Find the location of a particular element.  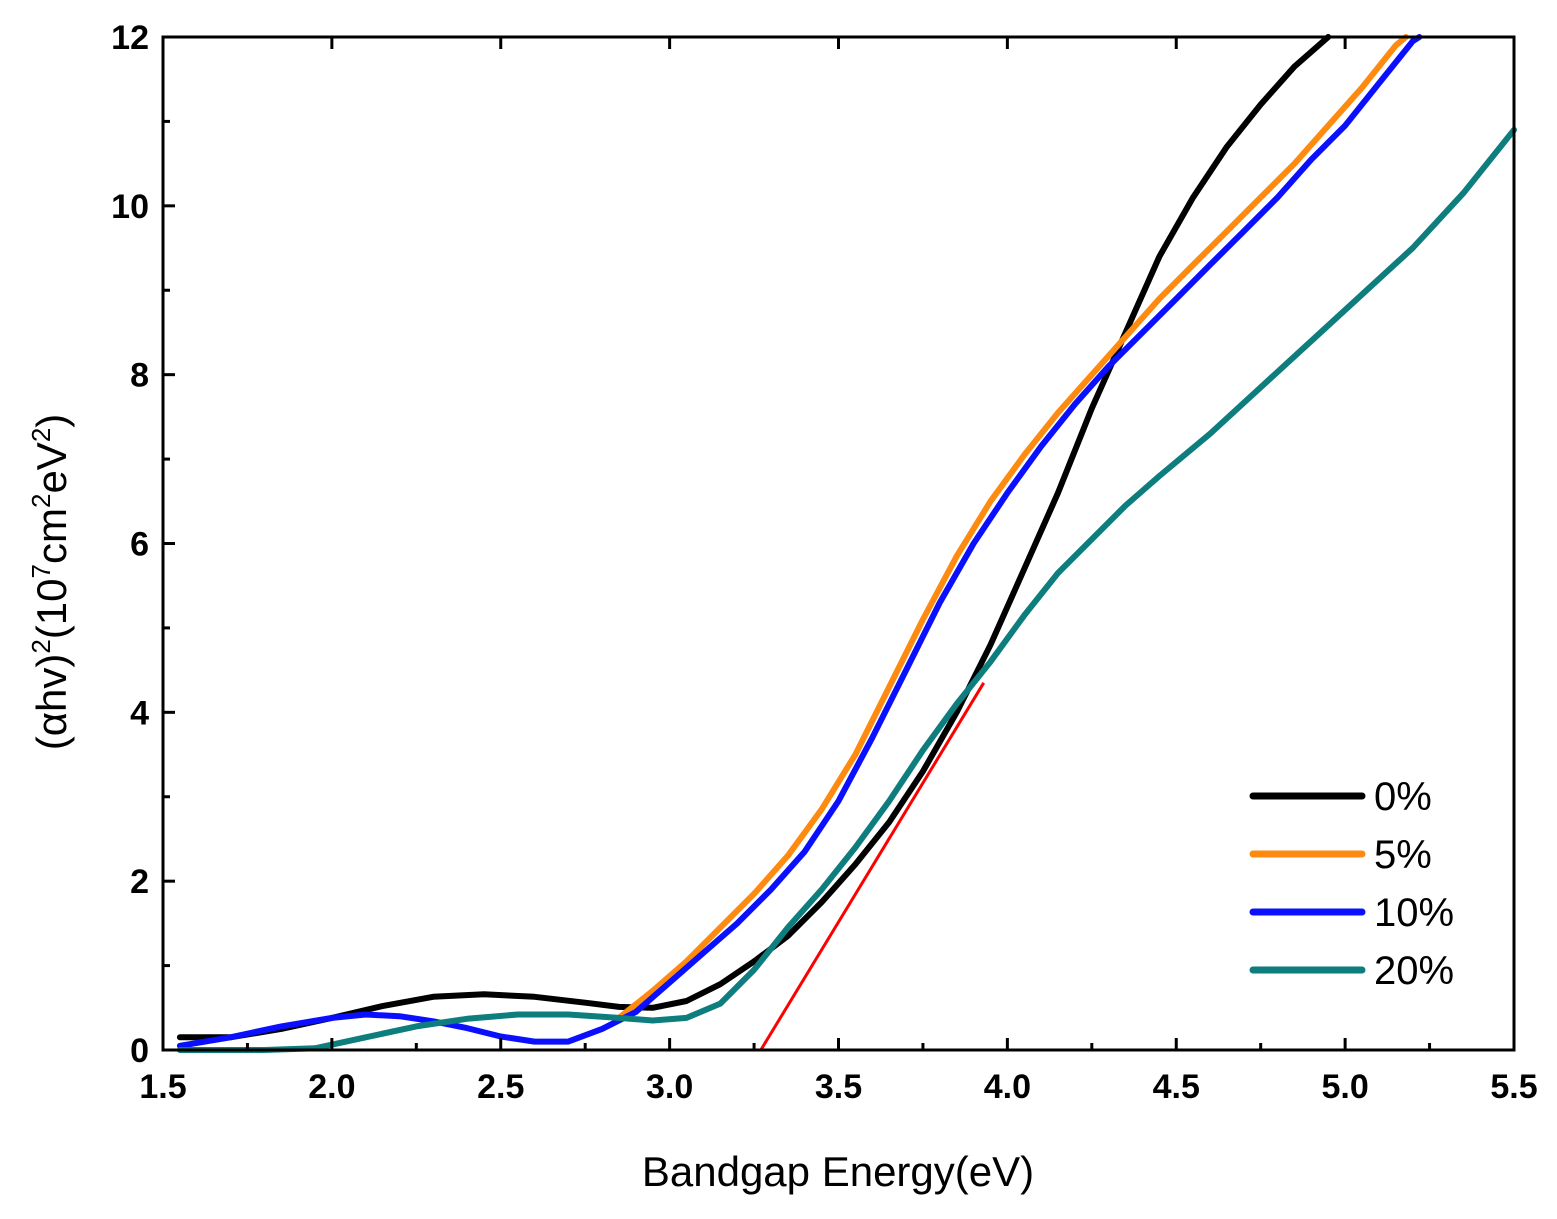

y-tick-label: 8 is located at coordinates (139, 376).